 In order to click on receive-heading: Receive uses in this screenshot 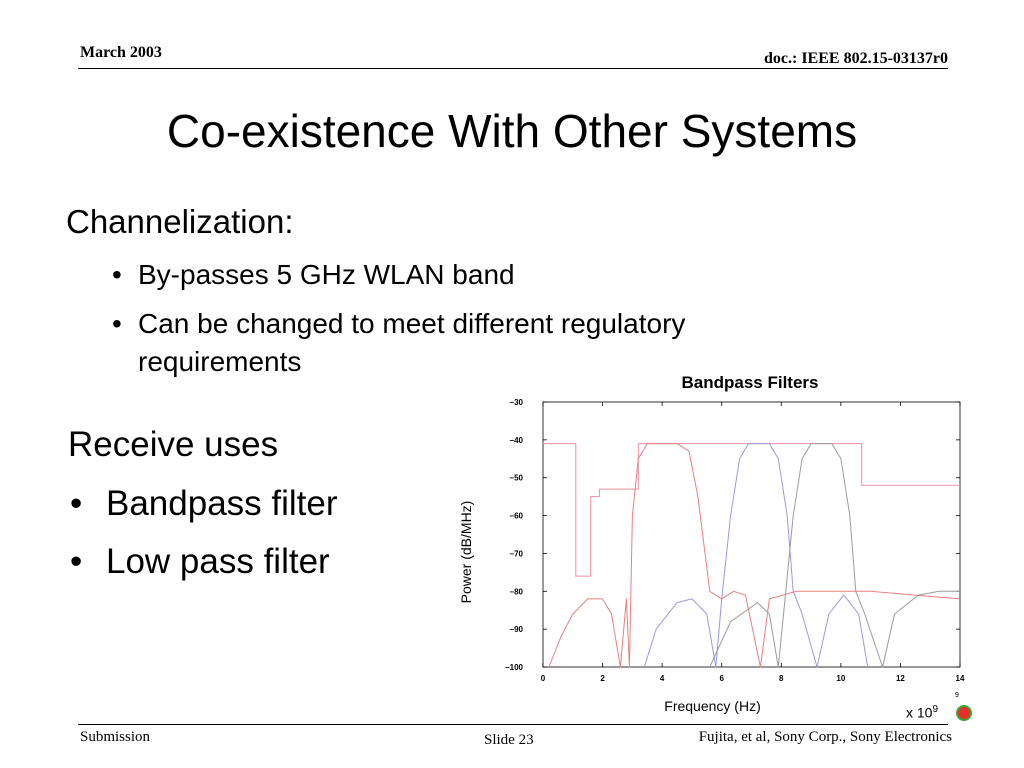, I will do `click(173, 444)`.